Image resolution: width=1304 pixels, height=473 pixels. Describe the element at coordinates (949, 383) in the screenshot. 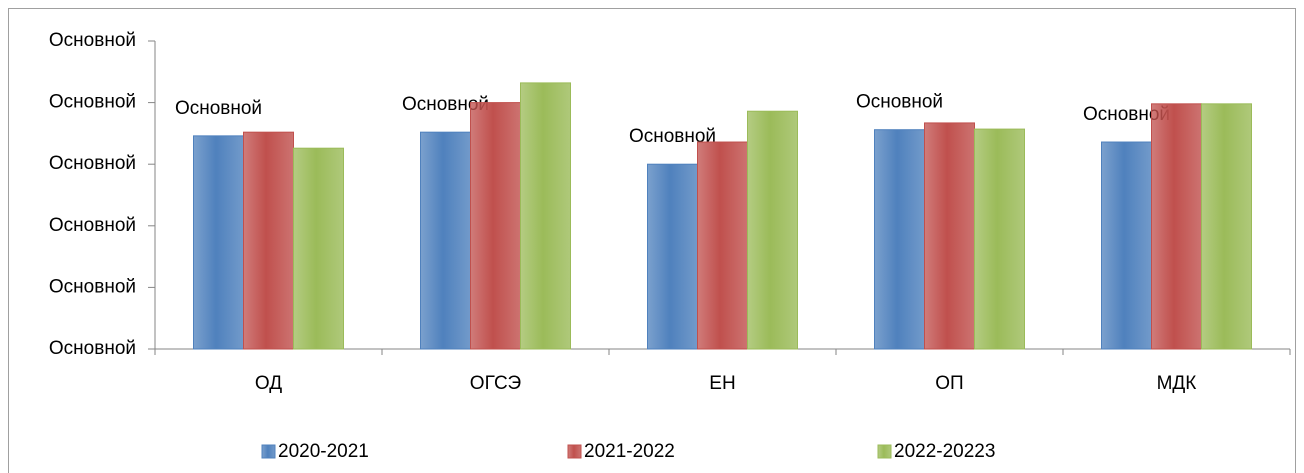

I see `x-tick-label: ОП` at that location.